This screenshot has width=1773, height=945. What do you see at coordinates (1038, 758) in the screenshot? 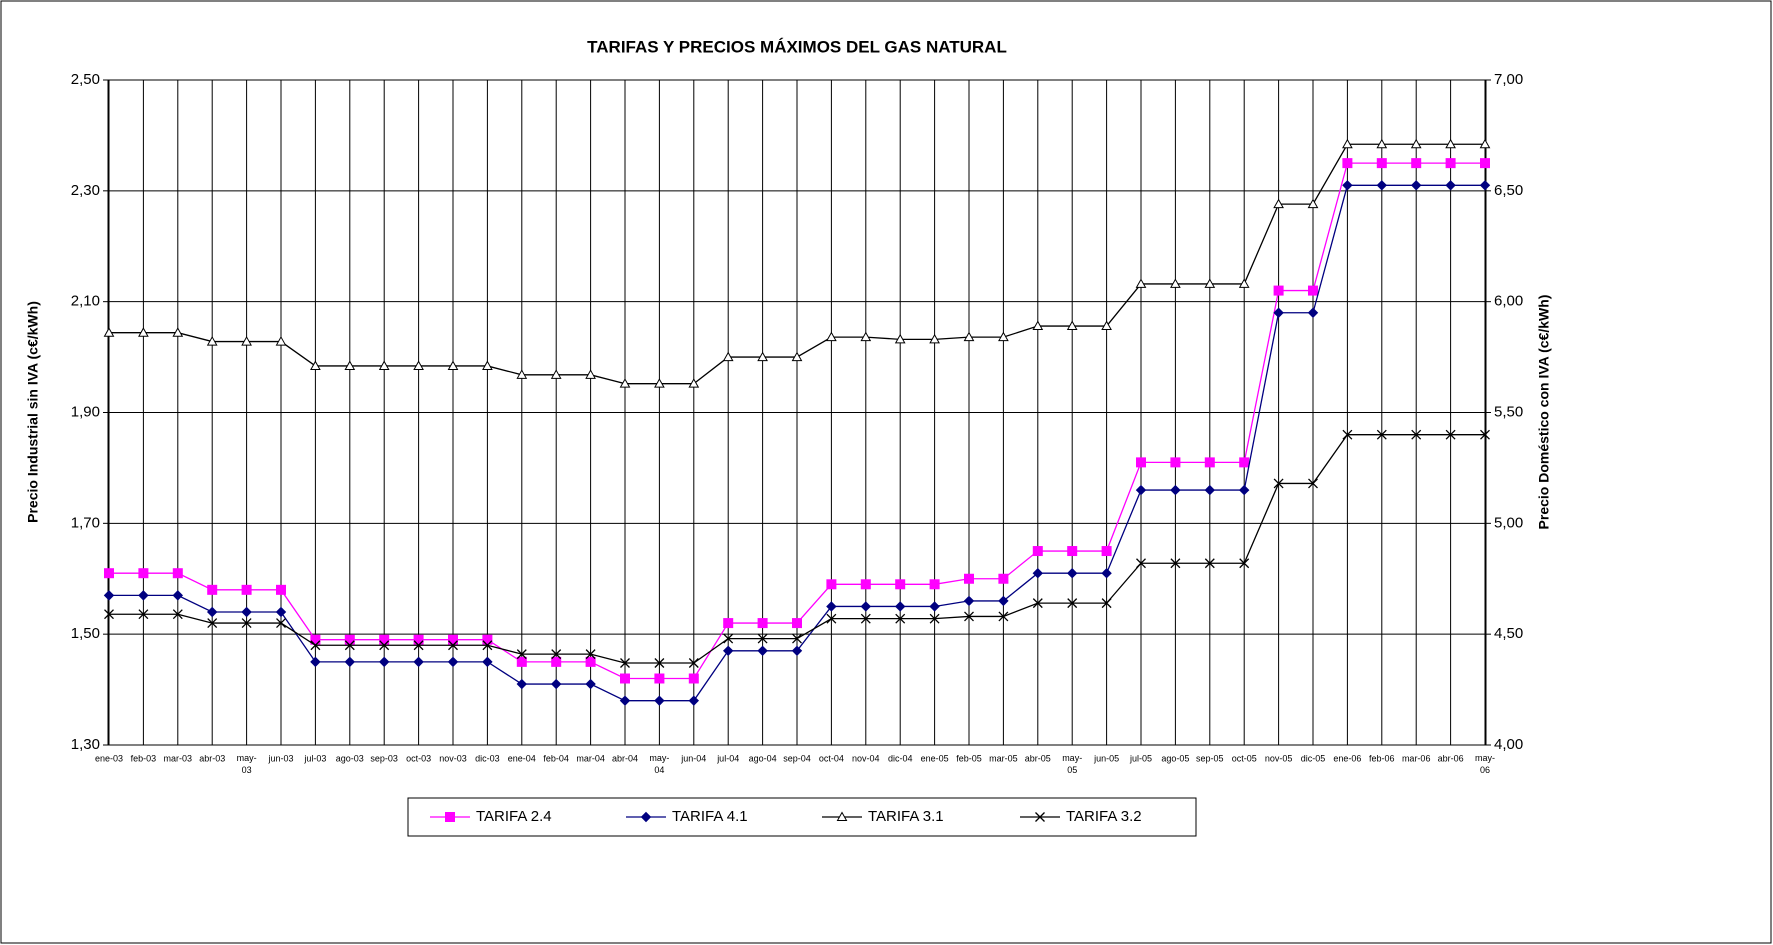
I see `x-tick-label: abr-05` at bounding box center [1038, 758].